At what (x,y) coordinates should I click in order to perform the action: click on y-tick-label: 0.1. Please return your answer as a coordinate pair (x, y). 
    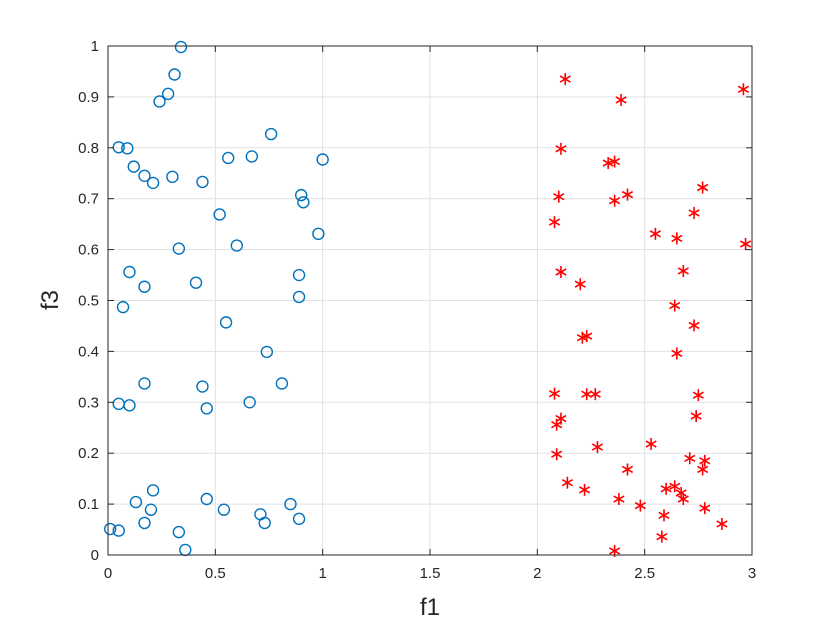
    Looking at the image, I should click on (88, 504).